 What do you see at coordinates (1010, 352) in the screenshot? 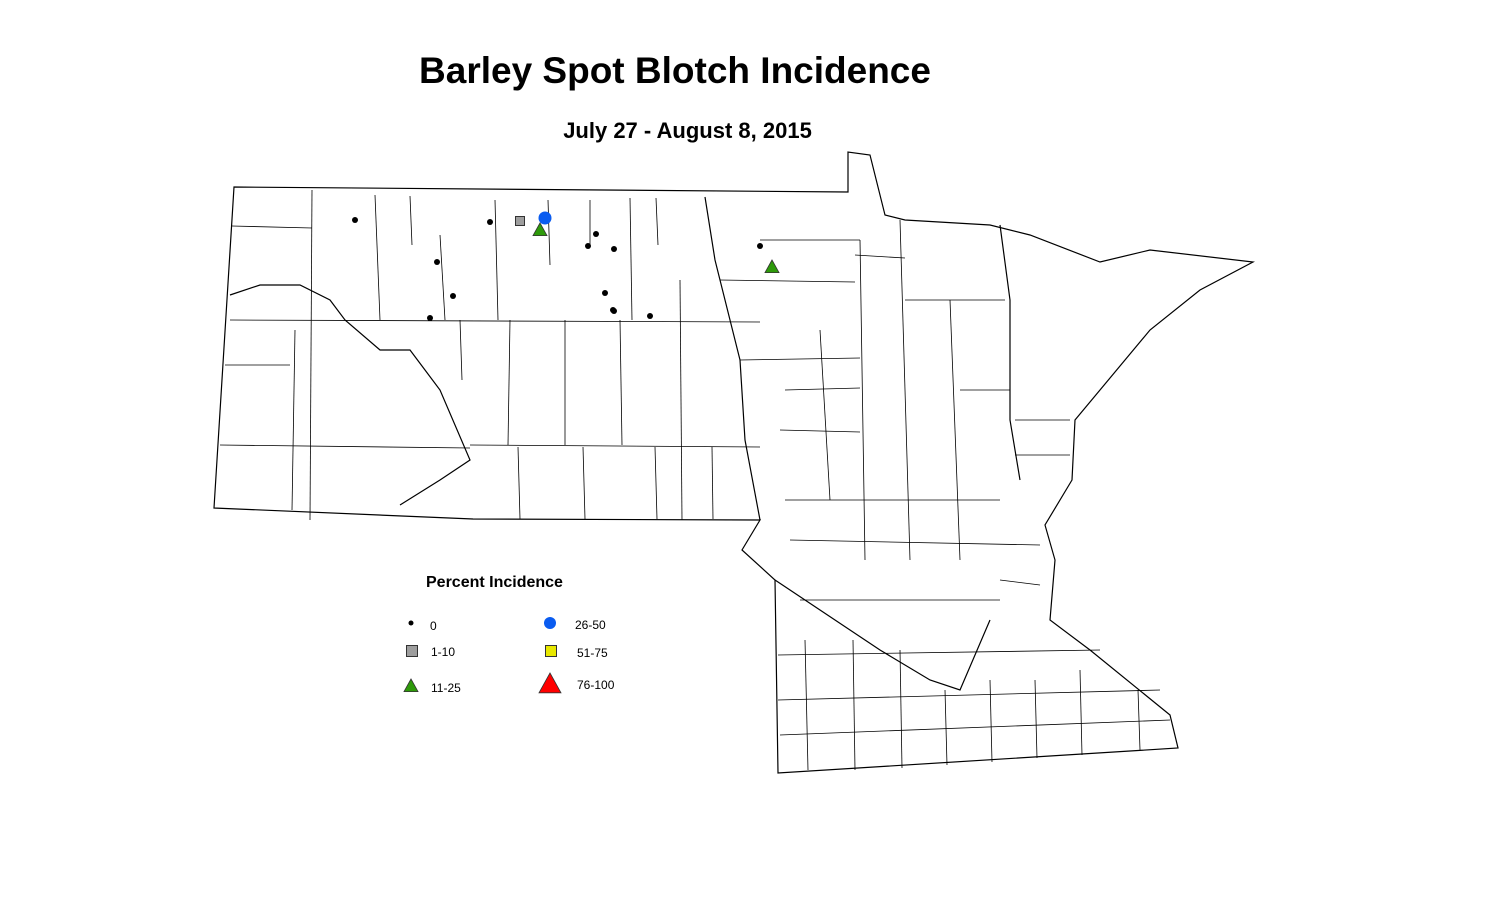
I see `st-croix-river` at bounding box center [1010, 352].